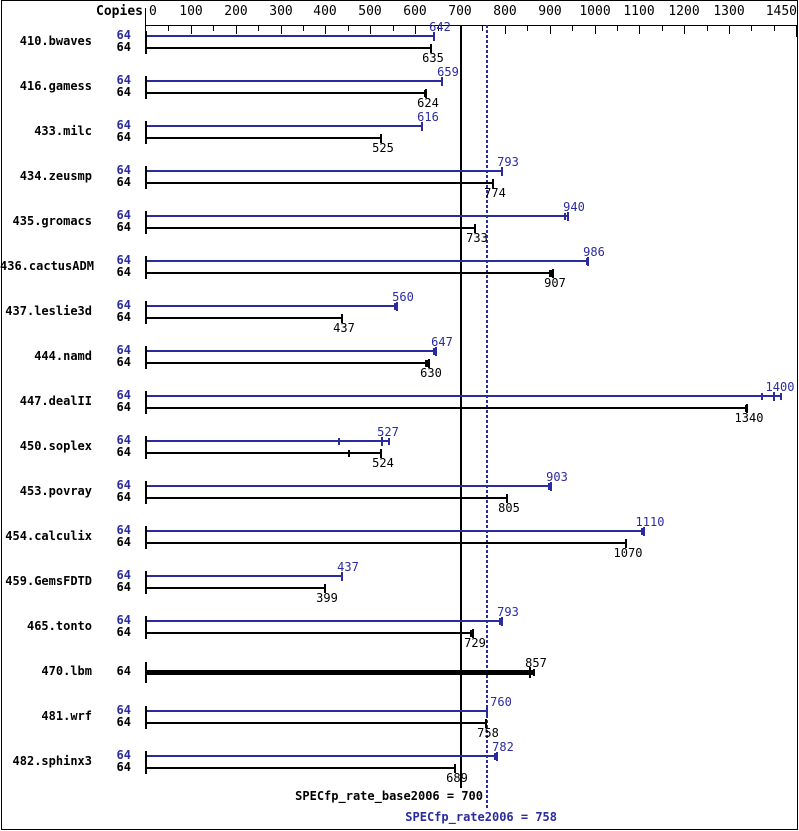 The width and height of the screenshot is (799, 831). I want to click on x-axis-label: 400, so click(325, 11).